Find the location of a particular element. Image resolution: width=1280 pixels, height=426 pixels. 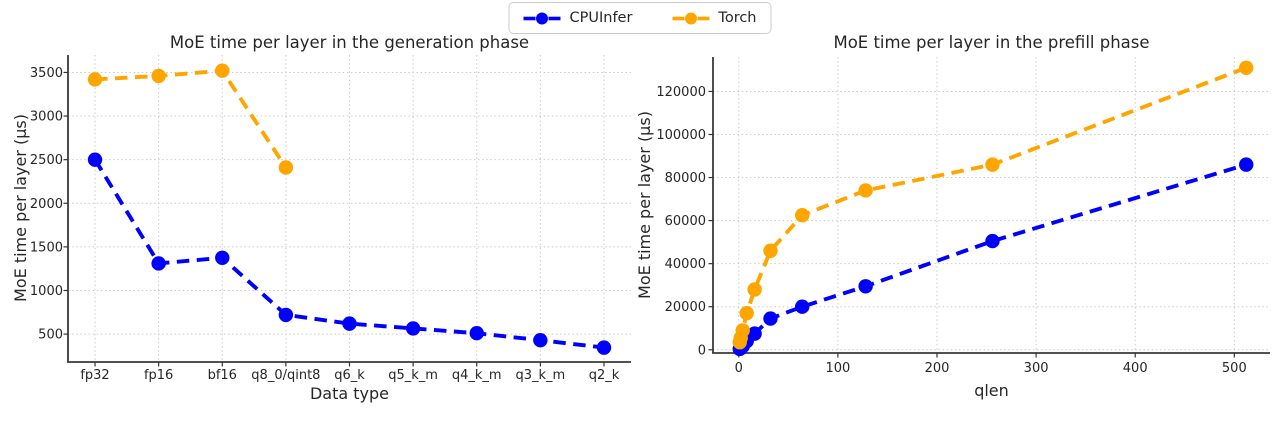

x-tick-label: 400 is located at coordinates (1135, 368).